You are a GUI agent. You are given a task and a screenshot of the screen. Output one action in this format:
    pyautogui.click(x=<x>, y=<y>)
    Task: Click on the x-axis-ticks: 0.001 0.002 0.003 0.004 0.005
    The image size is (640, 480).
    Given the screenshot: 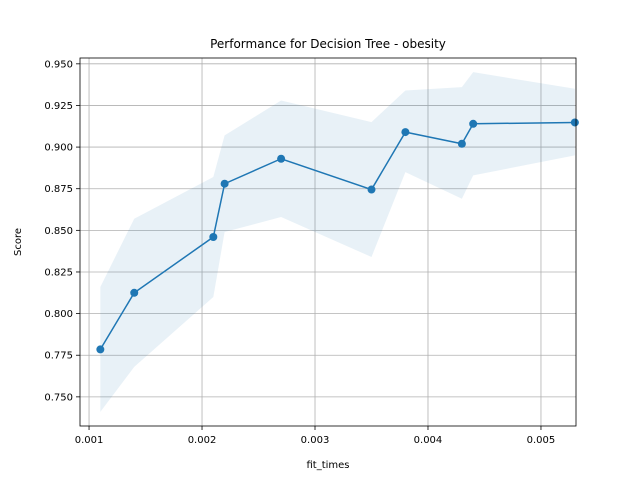 What is the action you would take?
    pyautogui.click(x=315, y=436)
    